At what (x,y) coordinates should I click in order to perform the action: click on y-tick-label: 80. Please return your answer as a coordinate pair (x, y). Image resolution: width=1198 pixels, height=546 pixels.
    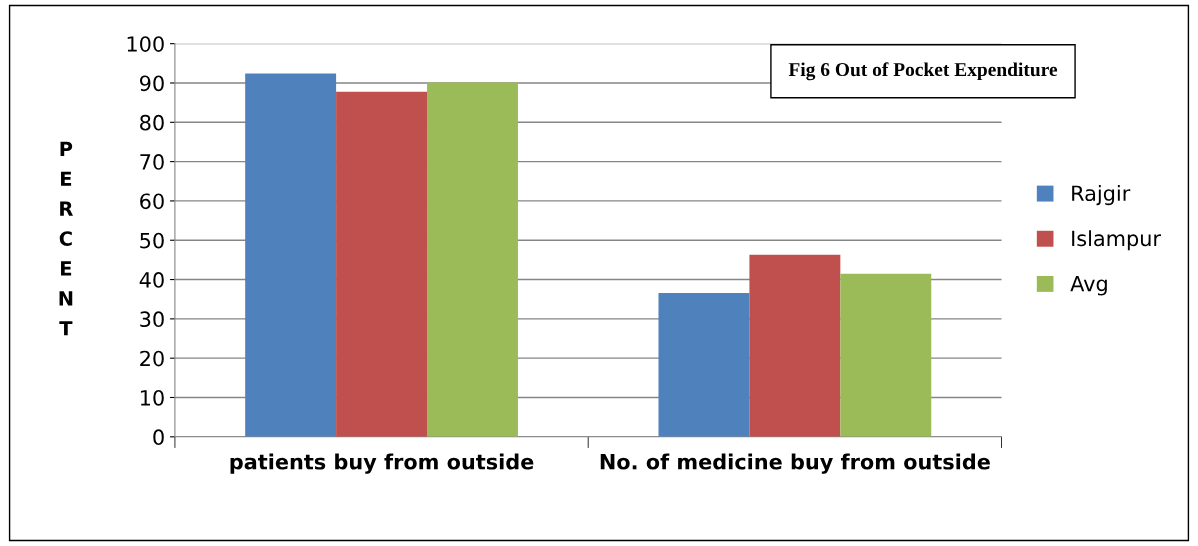
    Looking at the image, I should click on (152, 122).